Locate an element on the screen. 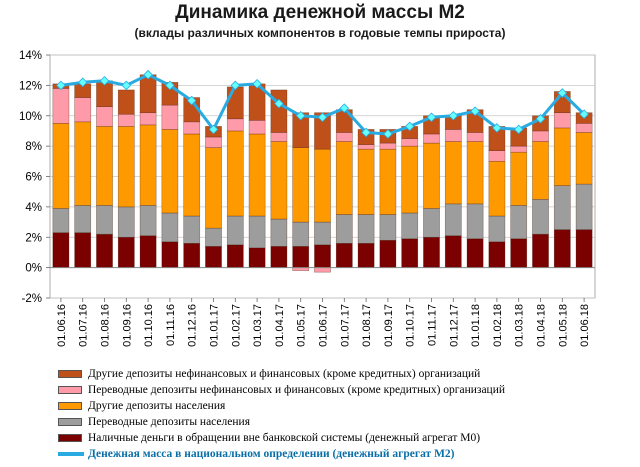 The width and height of the screenshot is (640, 467). y-tick-label: 6% is located at coordinates (33, 178).